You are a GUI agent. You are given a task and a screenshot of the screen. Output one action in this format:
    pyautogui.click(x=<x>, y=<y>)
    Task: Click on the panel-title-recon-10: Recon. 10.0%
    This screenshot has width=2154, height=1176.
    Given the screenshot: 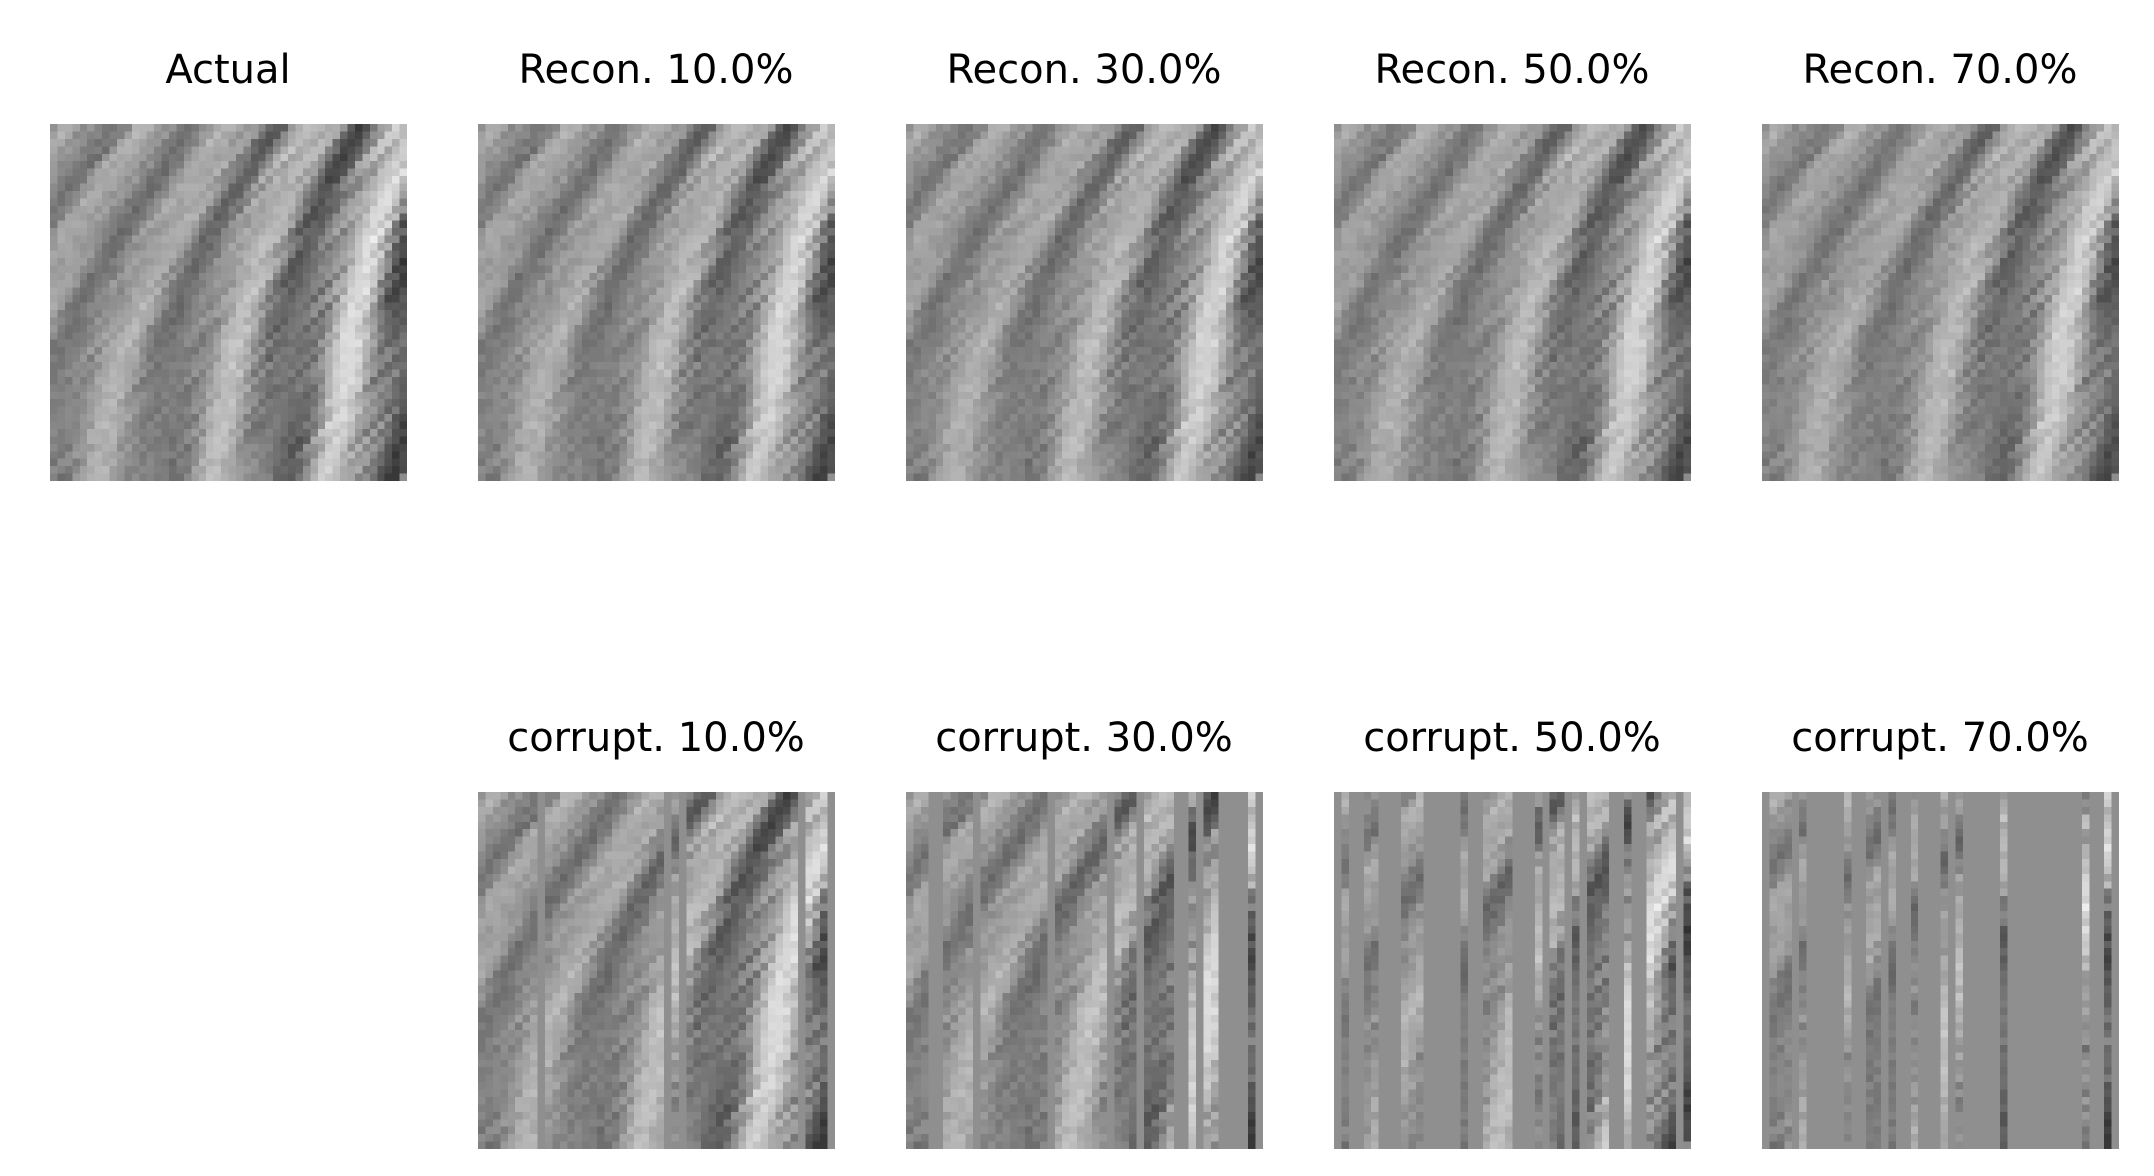 What is the action you would take?
    pyautogui.click(x=656, y=70)
    